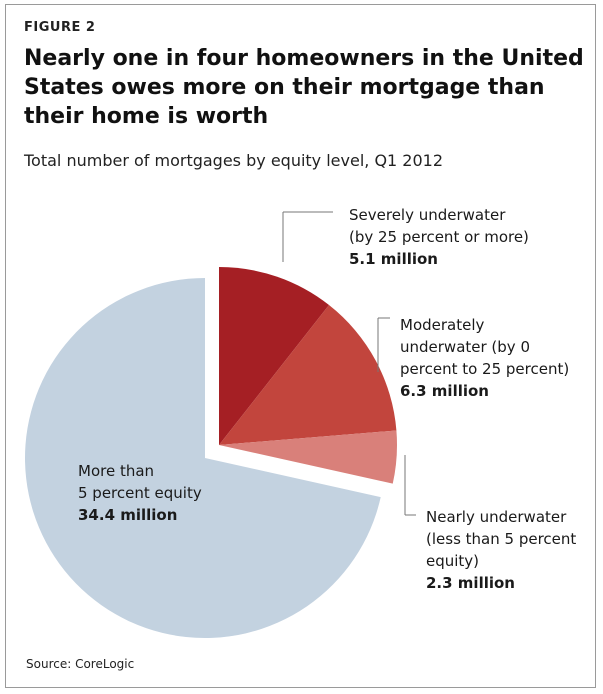 The height and width of the screenshot is (694, 603). What do you see at coordinates (274, 356) in the screenshot?
I see `pie-slice-severely` at bounding box center [274, 356].